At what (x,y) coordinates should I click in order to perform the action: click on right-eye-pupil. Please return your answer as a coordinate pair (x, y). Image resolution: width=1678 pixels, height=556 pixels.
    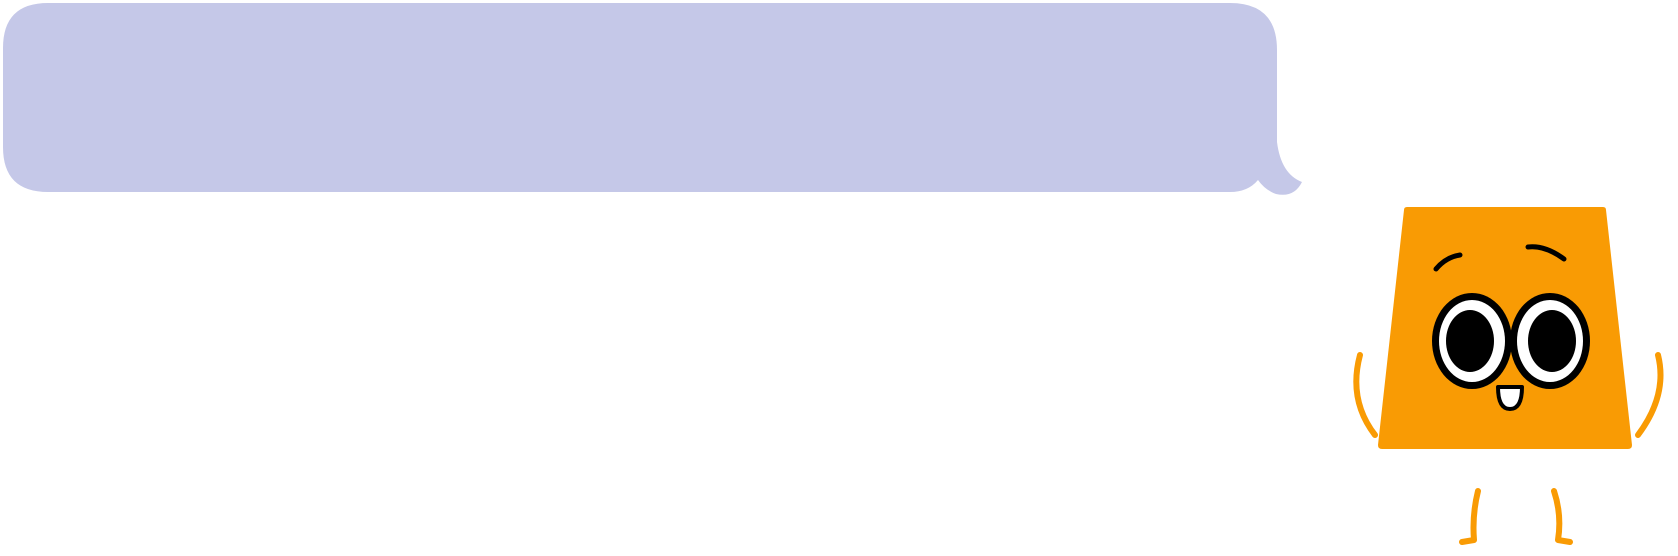
    Looking at the image, I should click on (1552, 341).